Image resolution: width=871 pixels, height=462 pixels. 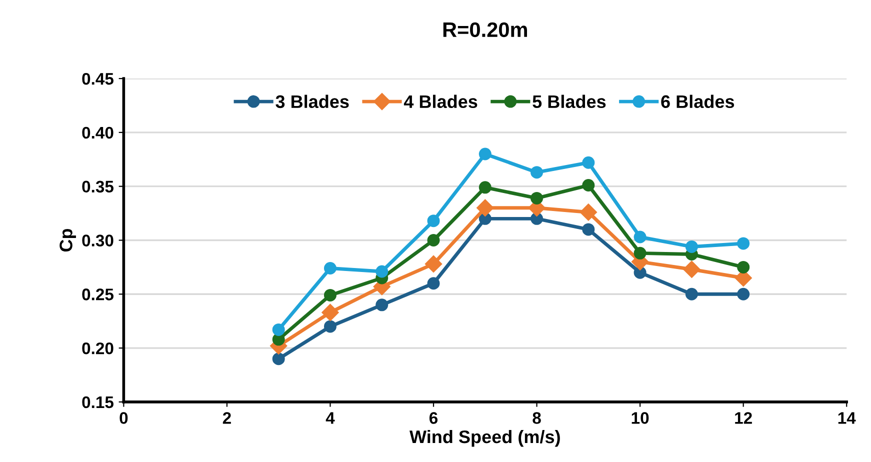 What do you see at coordinates (330, 418) in the screenshot?
I see `x-tick-label: 4` at bounding box center [330, 418].